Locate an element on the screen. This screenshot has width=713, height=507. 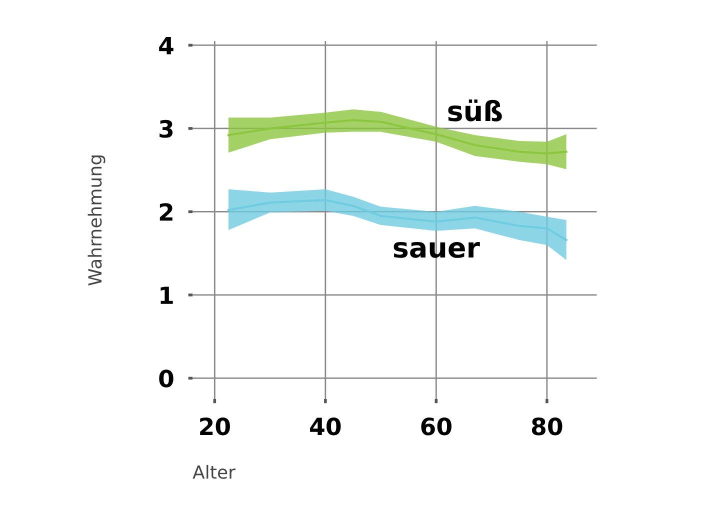
x-tick-label: 80 is located at coordinates (547, 426).